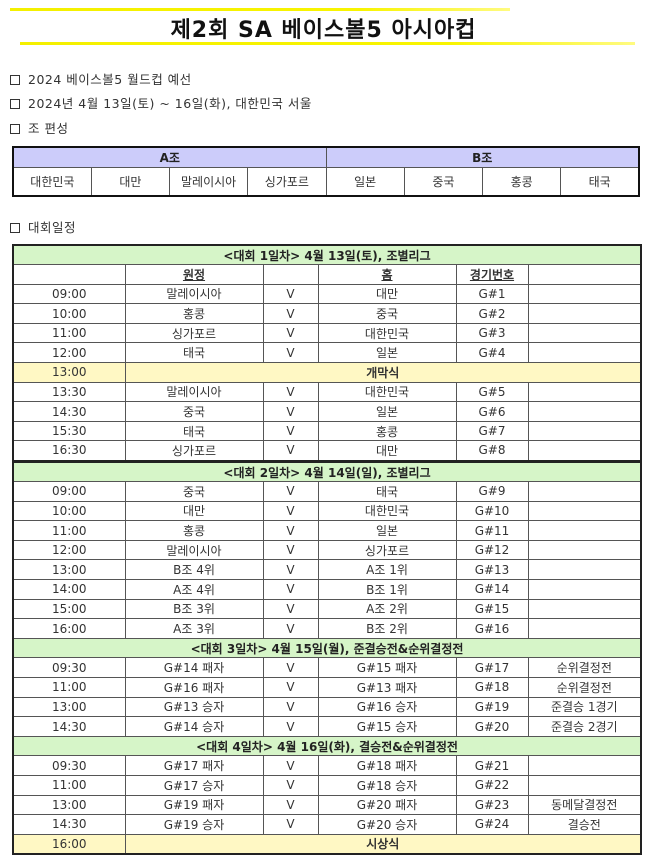 This screenshot has height=862, width=647. Describe the element at coordinates (327, 255) in the screenshot. I see `day-header: <대회 1일차> 4월 13일(토), 조별리그` at that location.